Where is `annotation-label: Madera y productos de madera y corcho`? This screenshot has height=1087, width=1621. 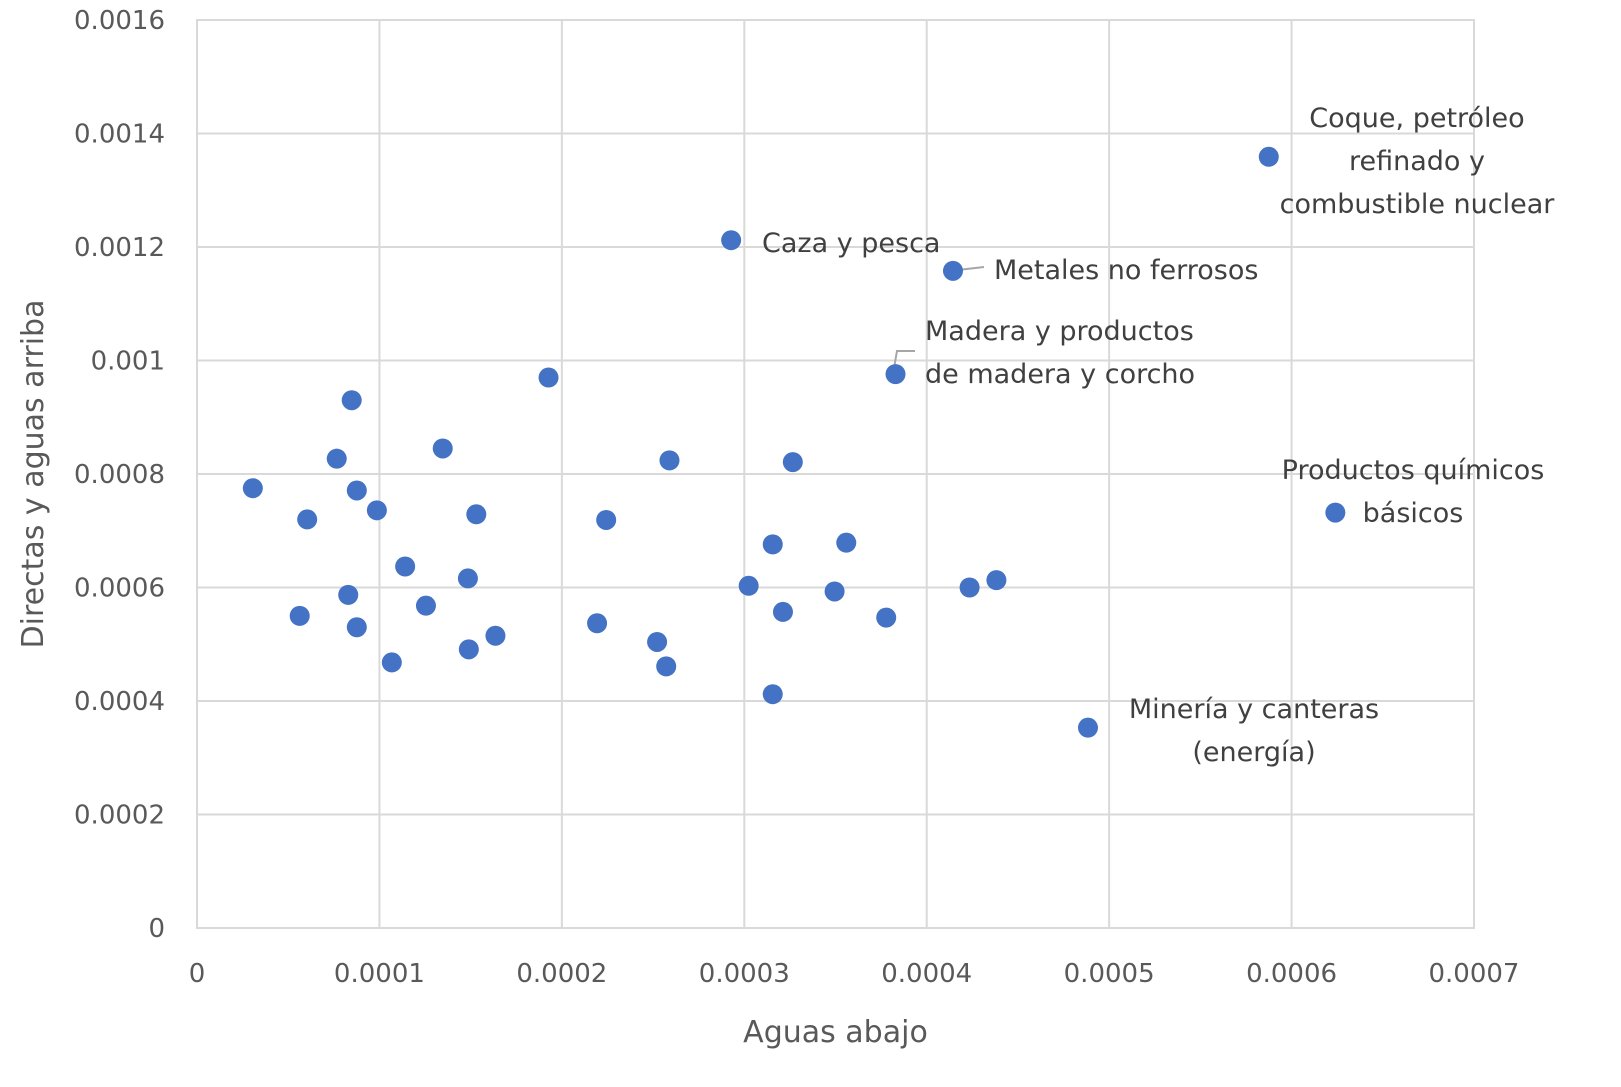 annotation-label: Madera y productos de madera y corcho is located at coordinates (1060, 353).